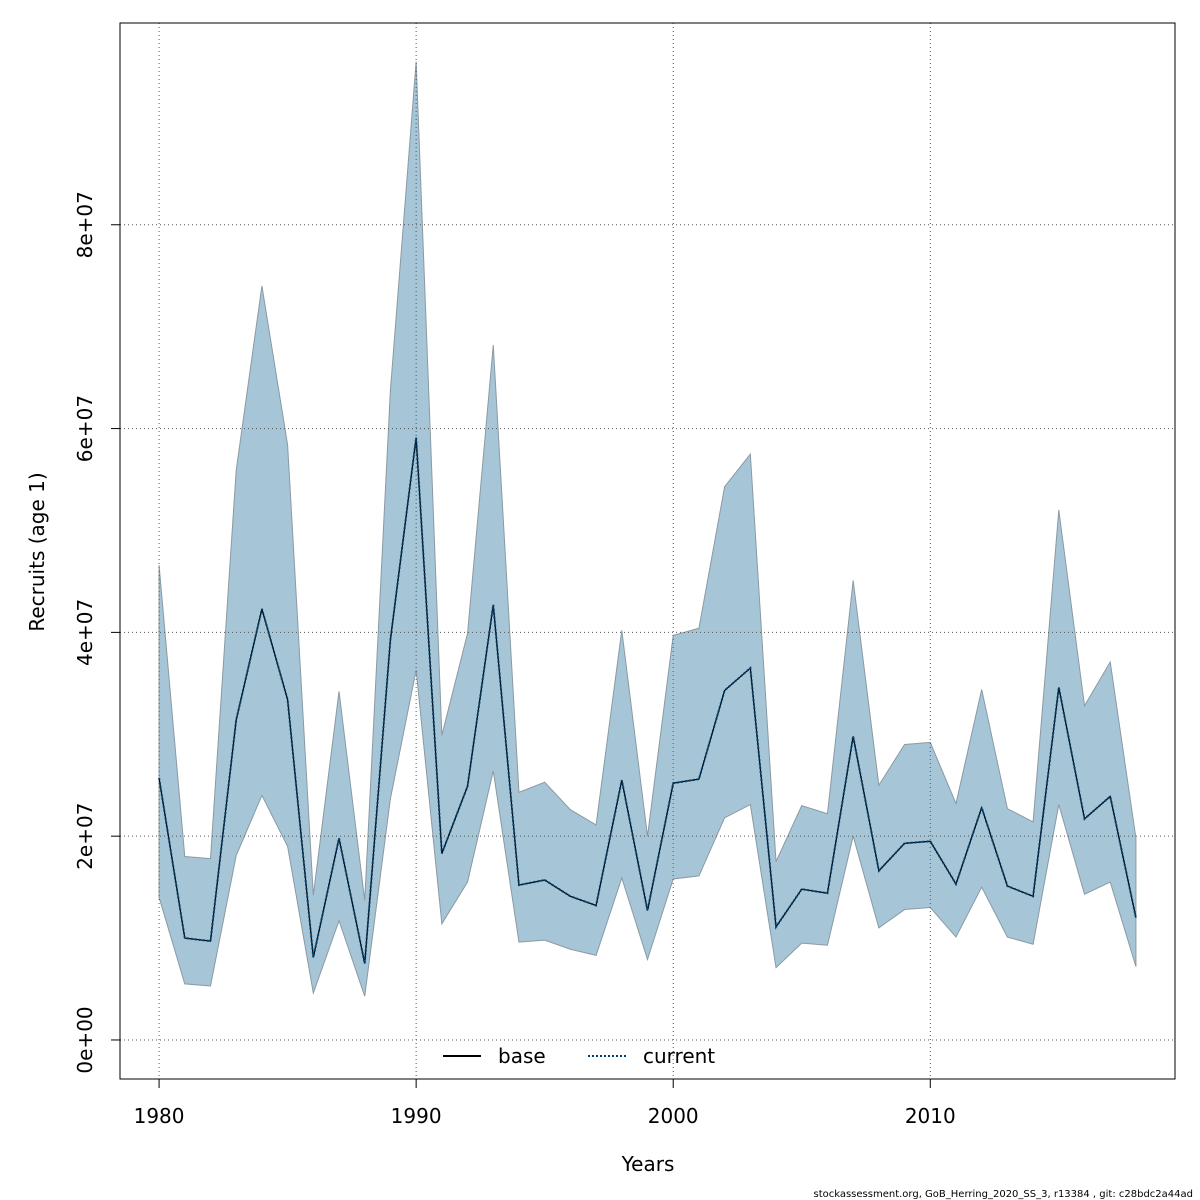 This screenshot has width=1200, height=1200. What do you see at coordinates (37, 551) in the screenshot?
I see `y-axis-title: Recruits (age 1)` at bounding box center [37, 551].